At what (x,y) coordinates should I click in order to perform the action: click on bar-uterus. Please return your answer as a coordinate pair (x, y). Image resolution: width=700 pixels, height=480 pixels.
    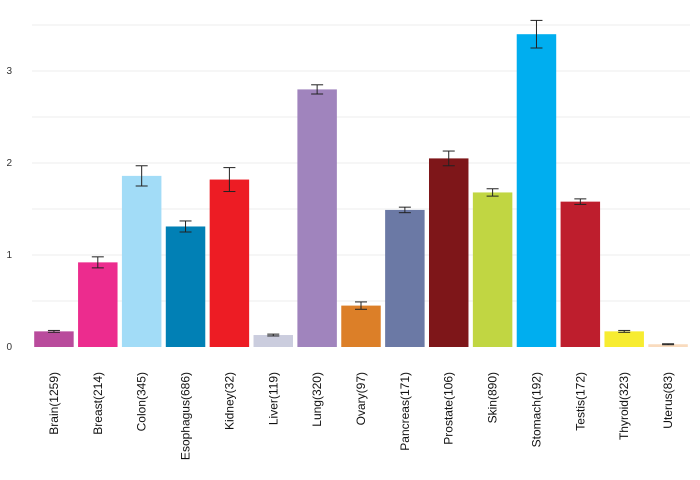
    Looking at the image, I should click on (668, 345).